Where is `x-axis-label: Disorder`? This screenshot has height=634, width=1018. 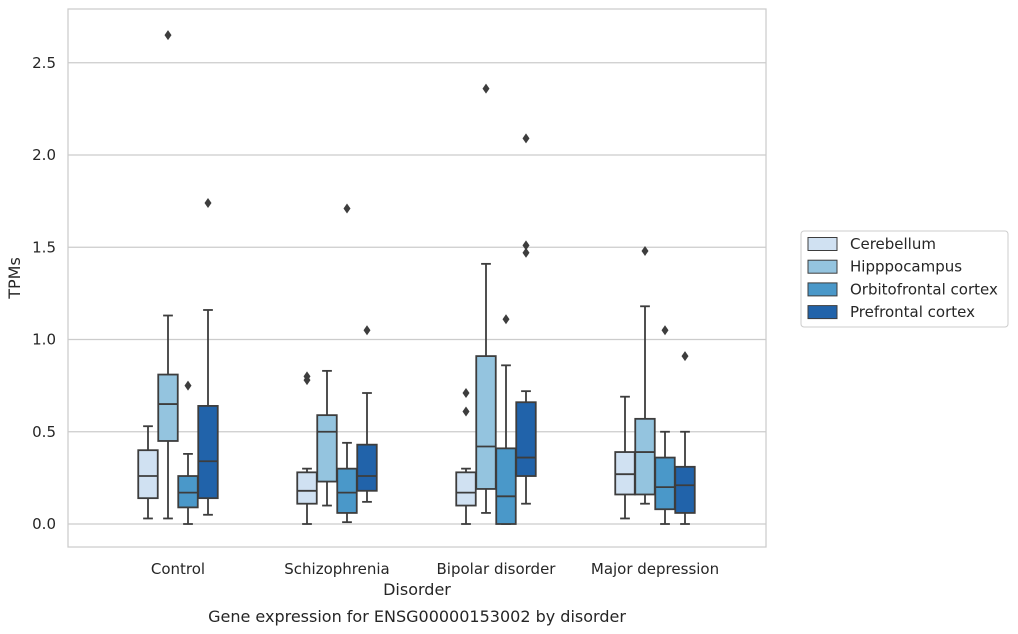 x-axis-label: Disorder is located at coordinates (417, 589).